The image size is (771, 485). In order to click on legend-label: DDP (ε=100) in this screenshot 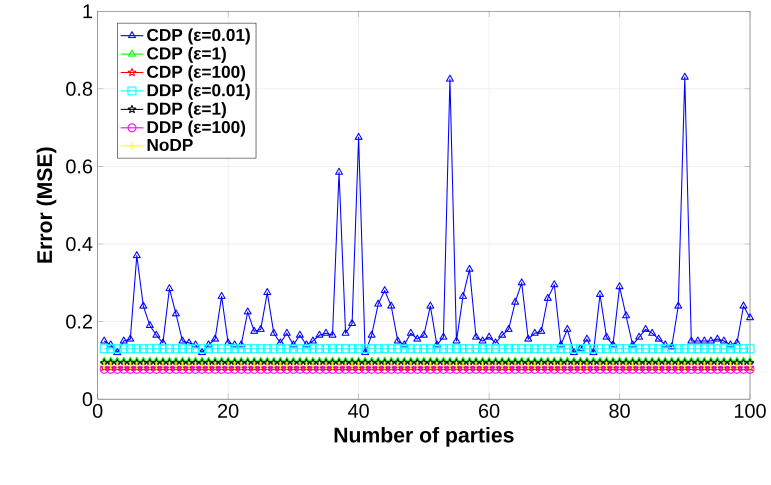, I will do `click(197, 128)`.